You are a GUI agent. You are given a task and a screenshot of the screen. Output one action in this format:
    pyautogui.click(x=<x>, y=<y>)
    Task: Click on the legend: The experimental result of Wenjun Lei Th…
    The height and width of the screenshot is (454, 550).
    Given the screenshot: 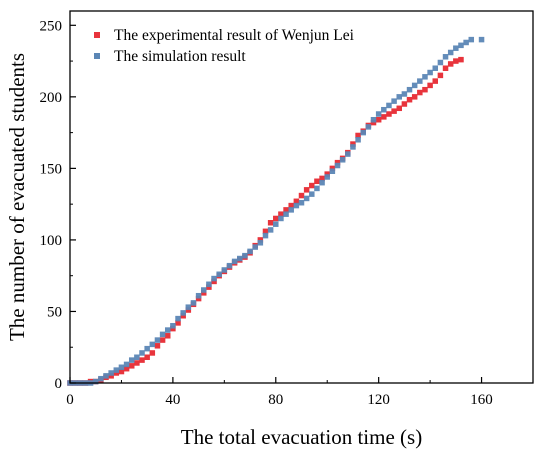 What is the action you would take?
    pyautogui.click(x=224, y=46)
    